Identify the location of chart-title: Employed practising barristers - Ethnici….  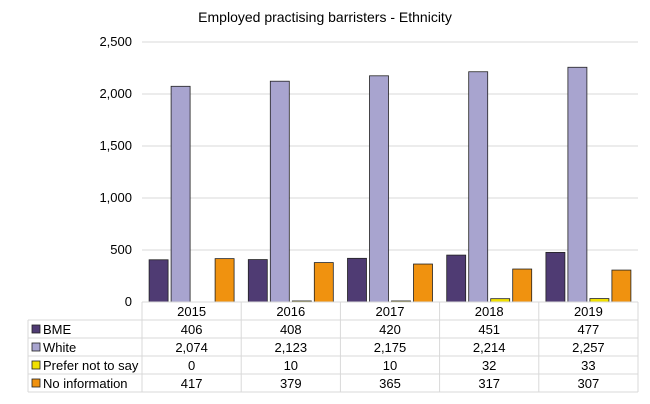
(325, 17).